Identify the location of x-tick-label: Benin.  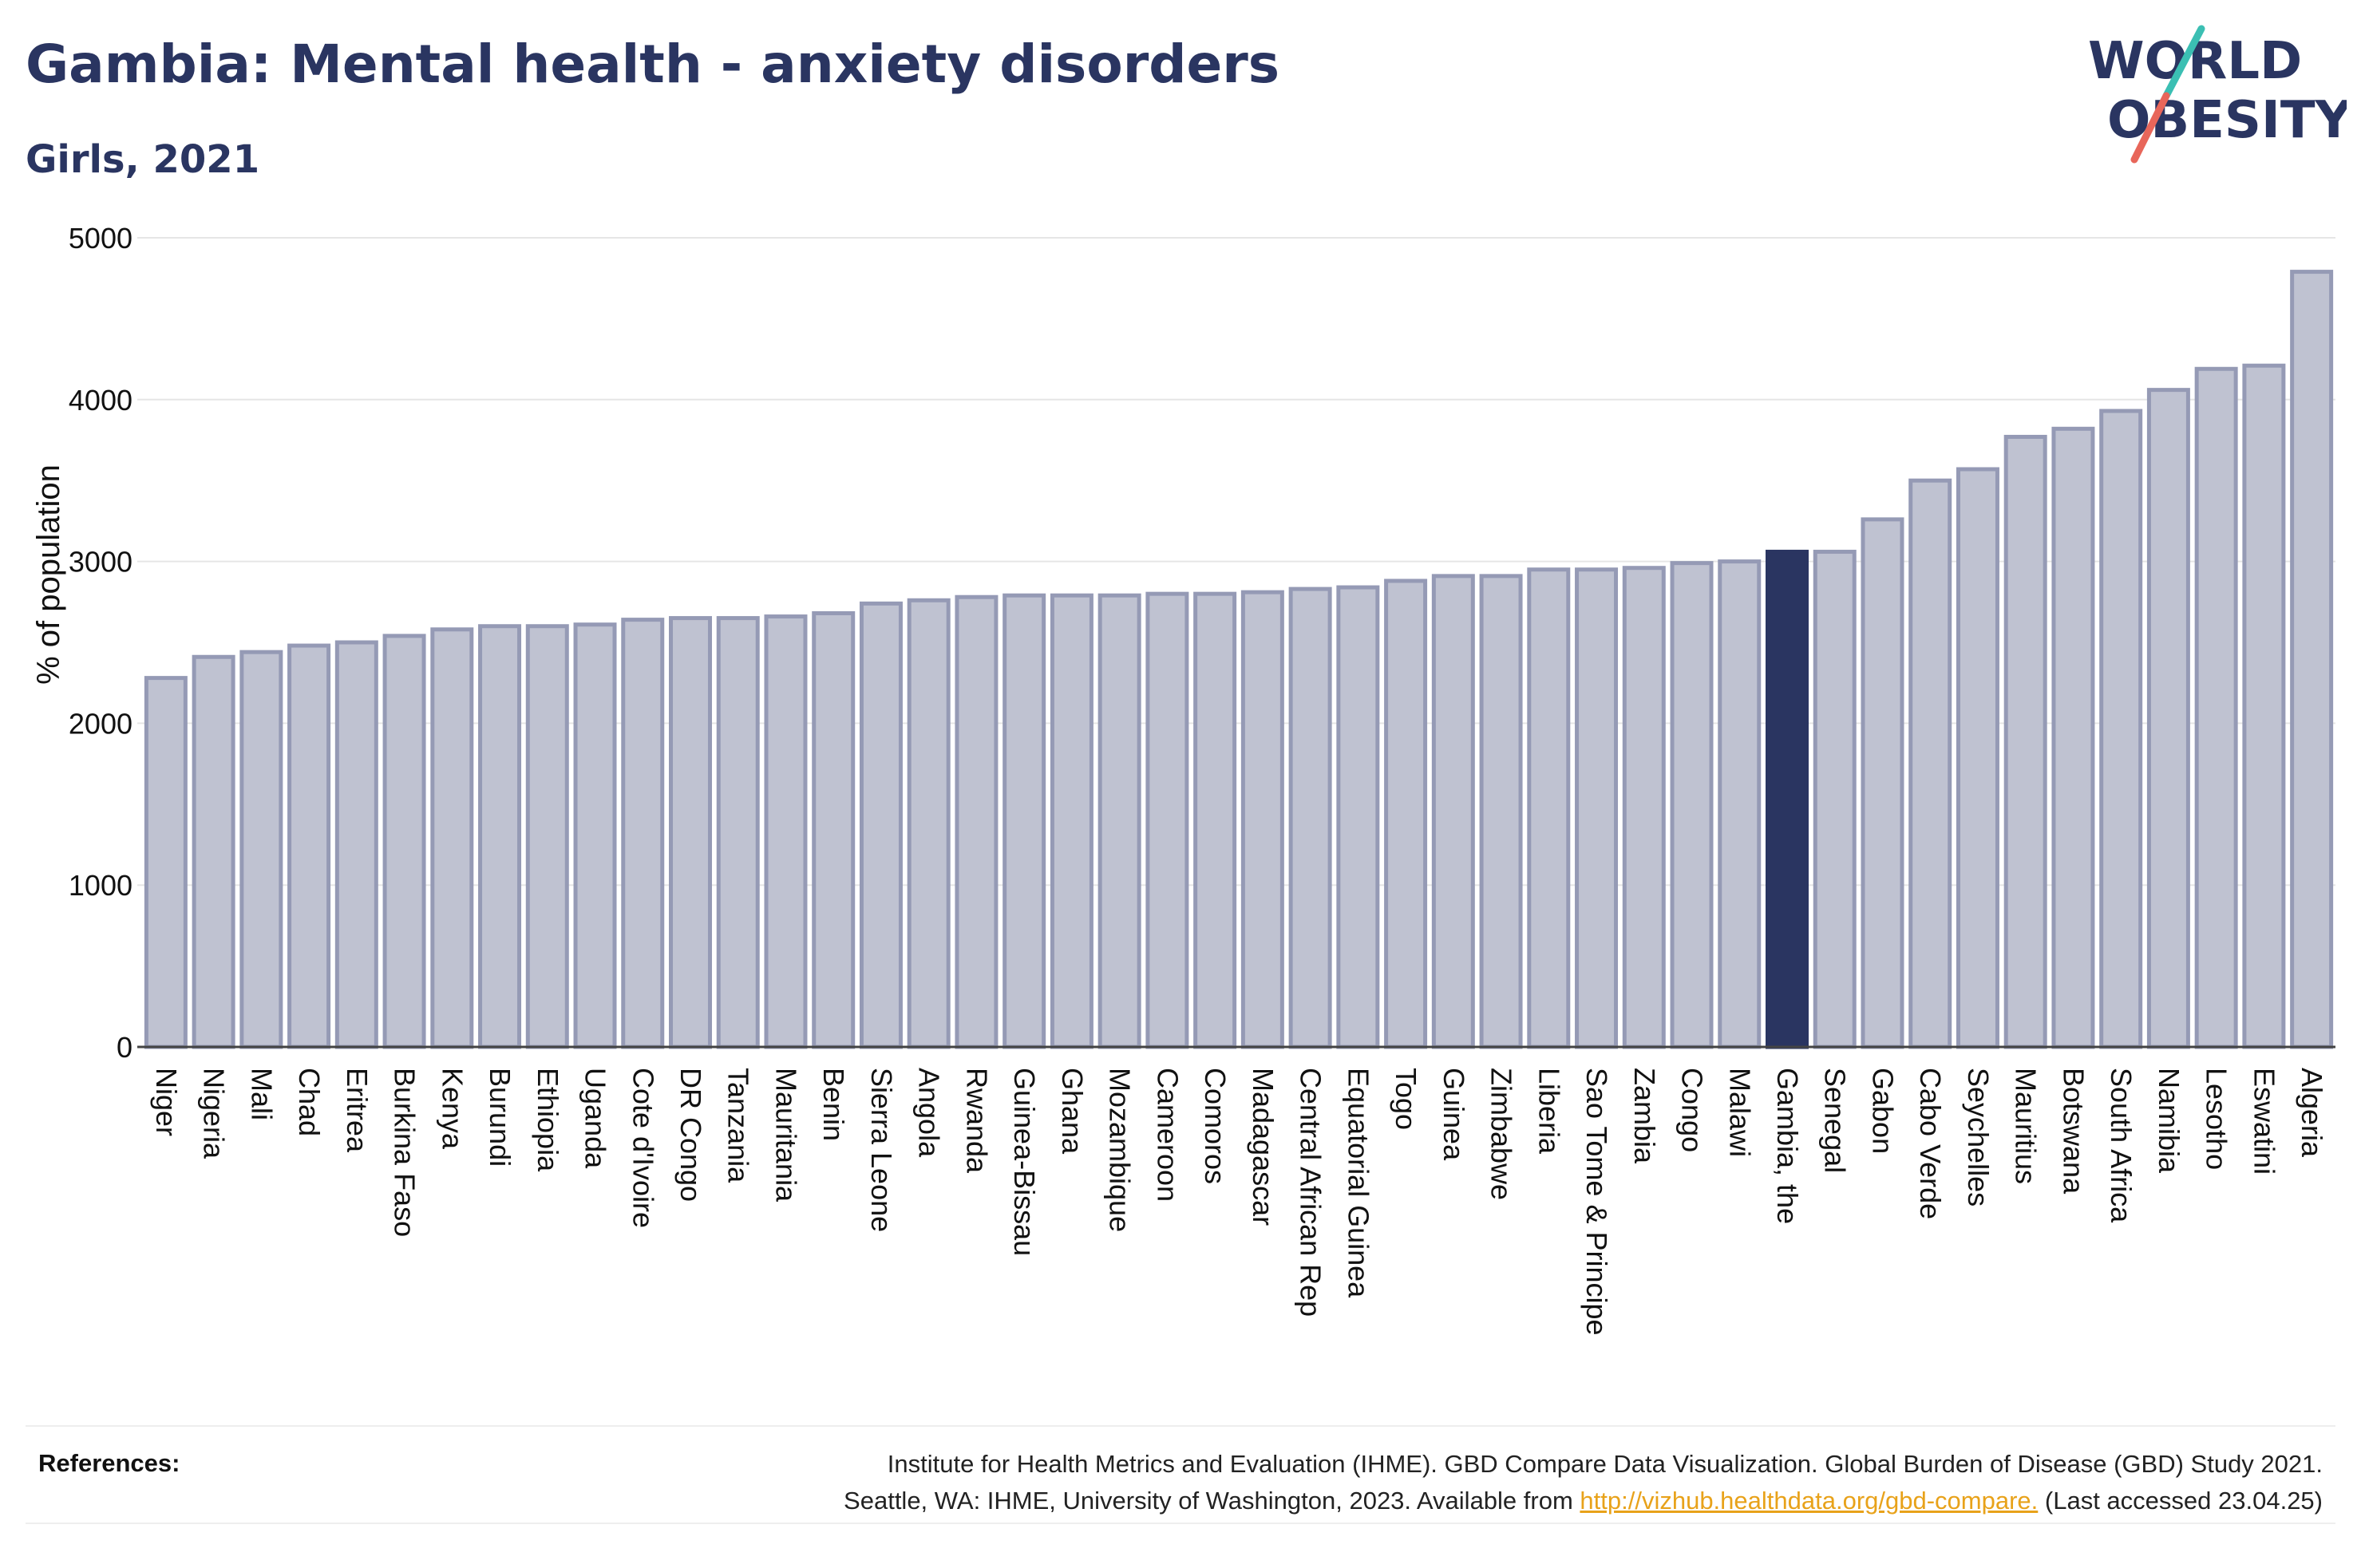
(833, 1104).